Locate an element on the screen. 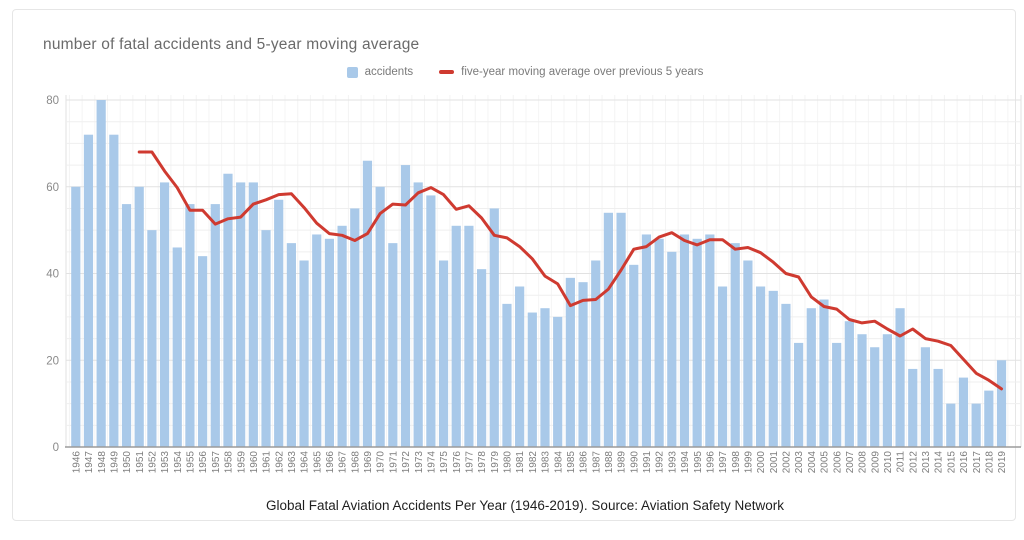 The height and width of the screenshot is (540, 1024). y-tick-label: 40 is located at coordinates (52, 275).